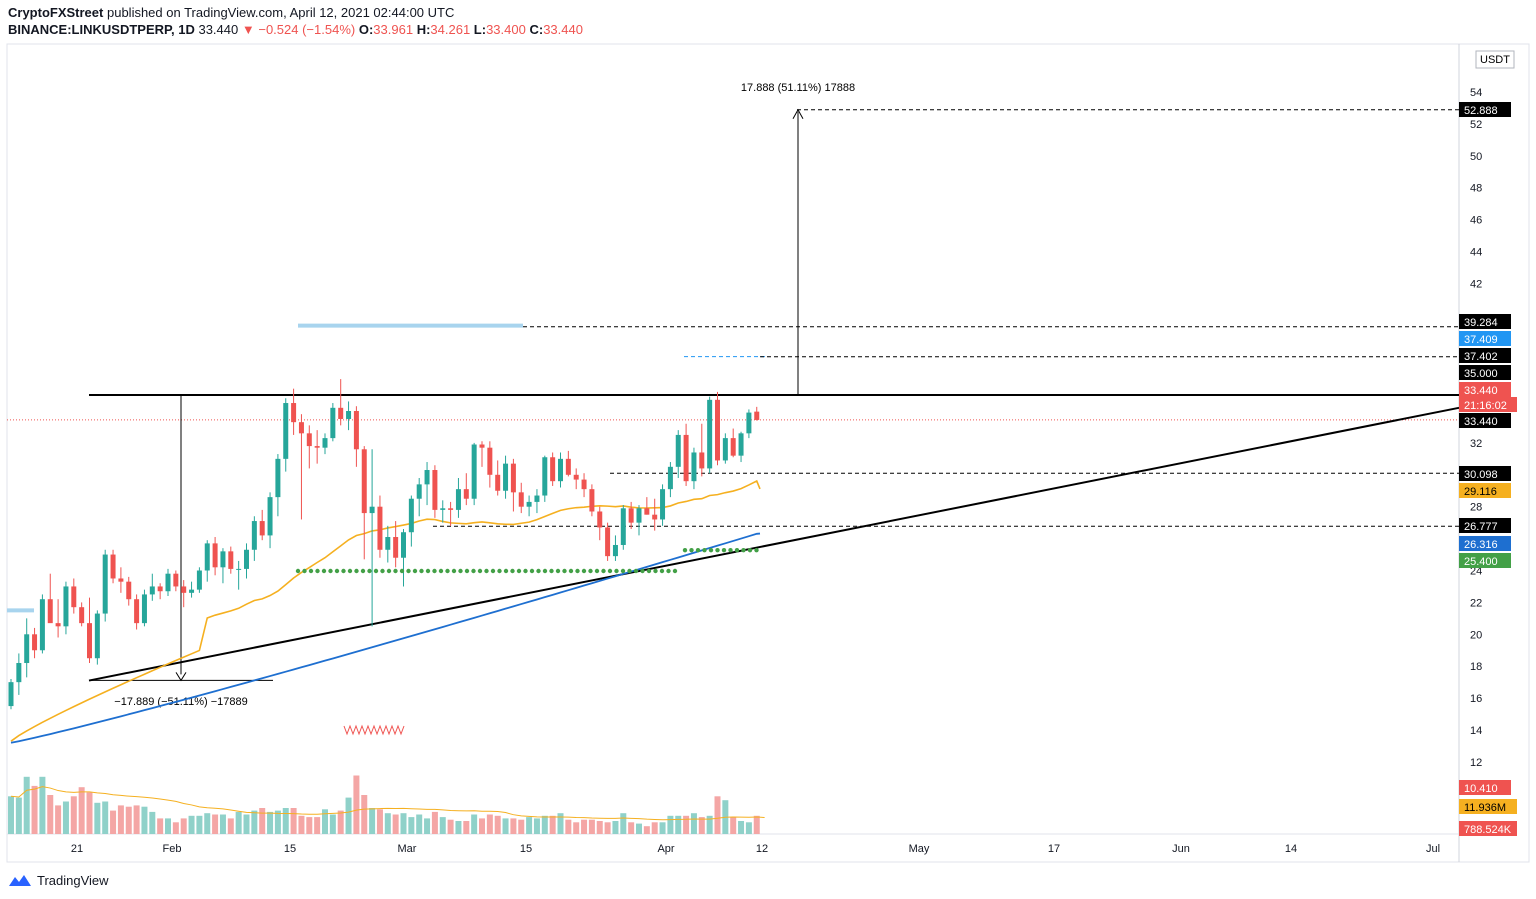 The width and height of the screenshot is (1536, 899). Describe the element at coordinates (172, 849) in the screenshot. I see `x-tick-label: Feb` at that location.